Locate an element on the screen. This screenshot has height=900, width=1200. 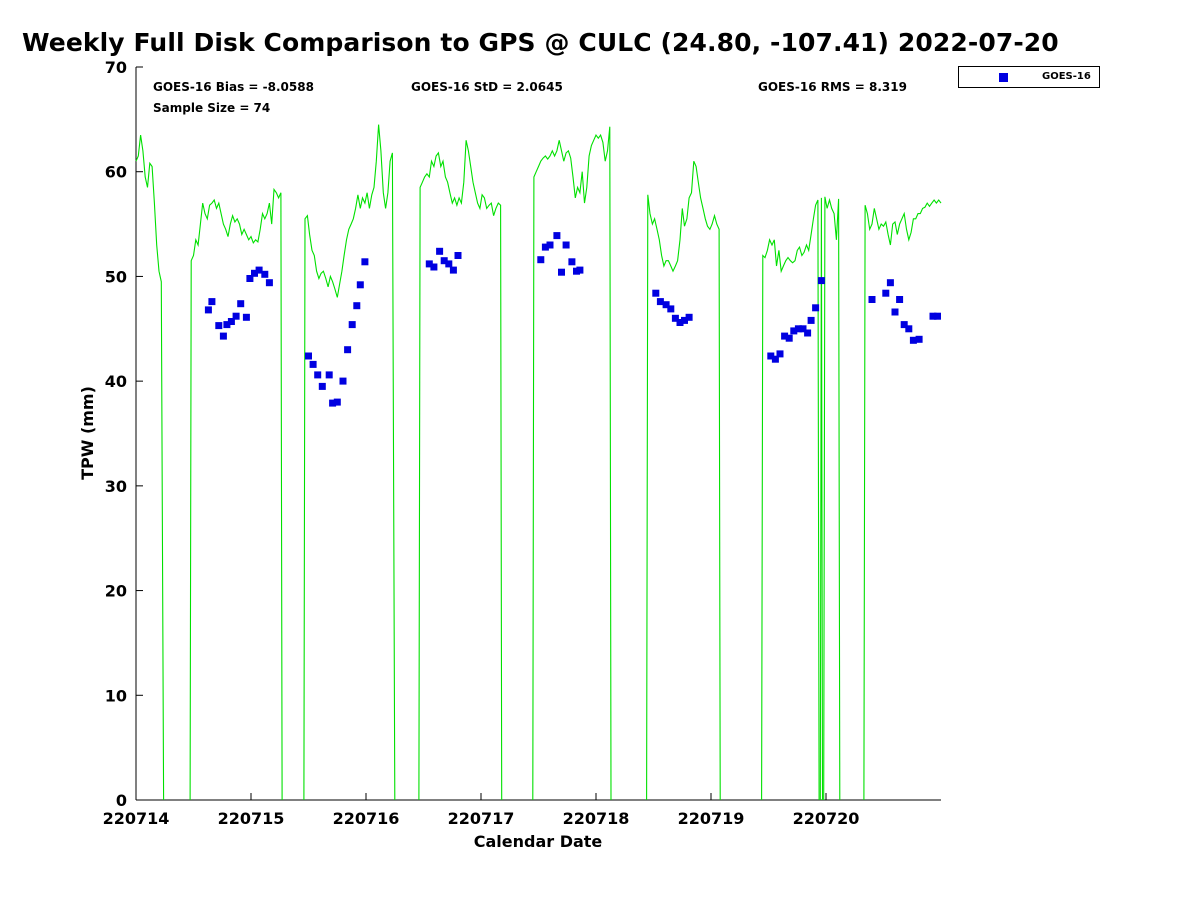
y-tick-label: 40 is located at coordinates (116, 381).